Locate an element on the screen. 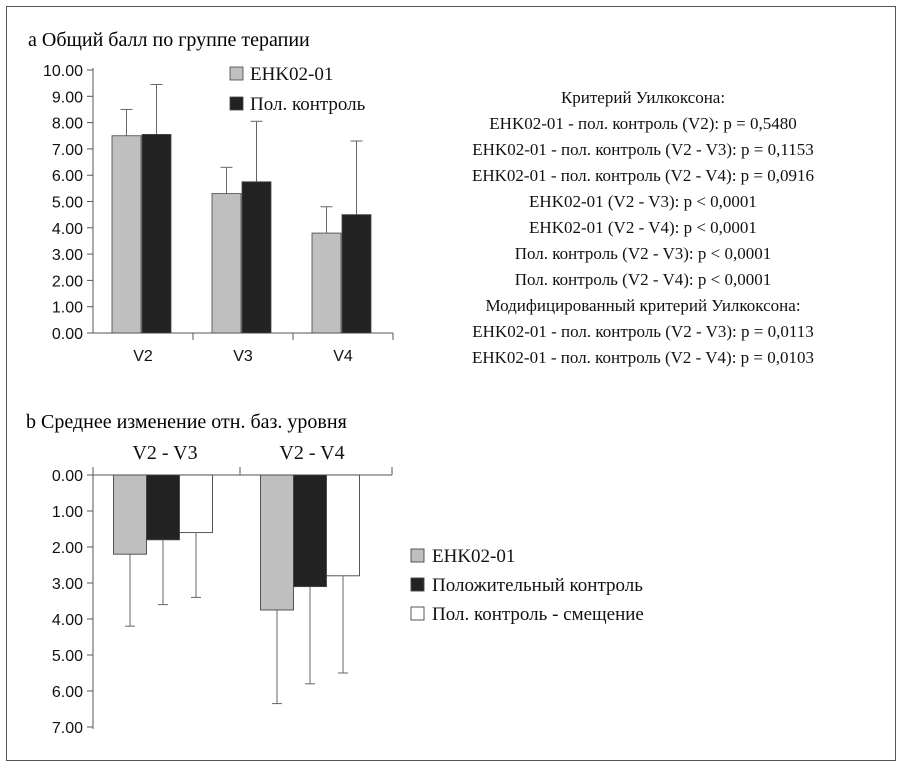  x-category-label: V2 is located at coordinates (143, 356).